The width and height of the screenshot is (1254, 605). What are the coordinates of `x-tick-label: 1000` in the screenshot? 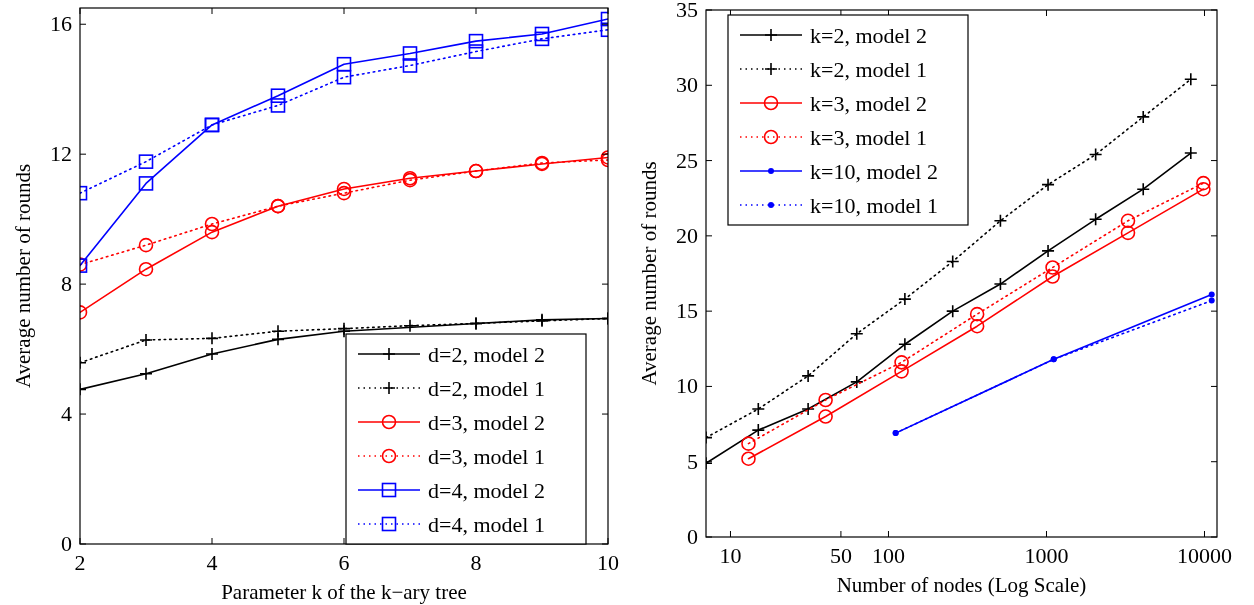 It's located at (1046, 555).